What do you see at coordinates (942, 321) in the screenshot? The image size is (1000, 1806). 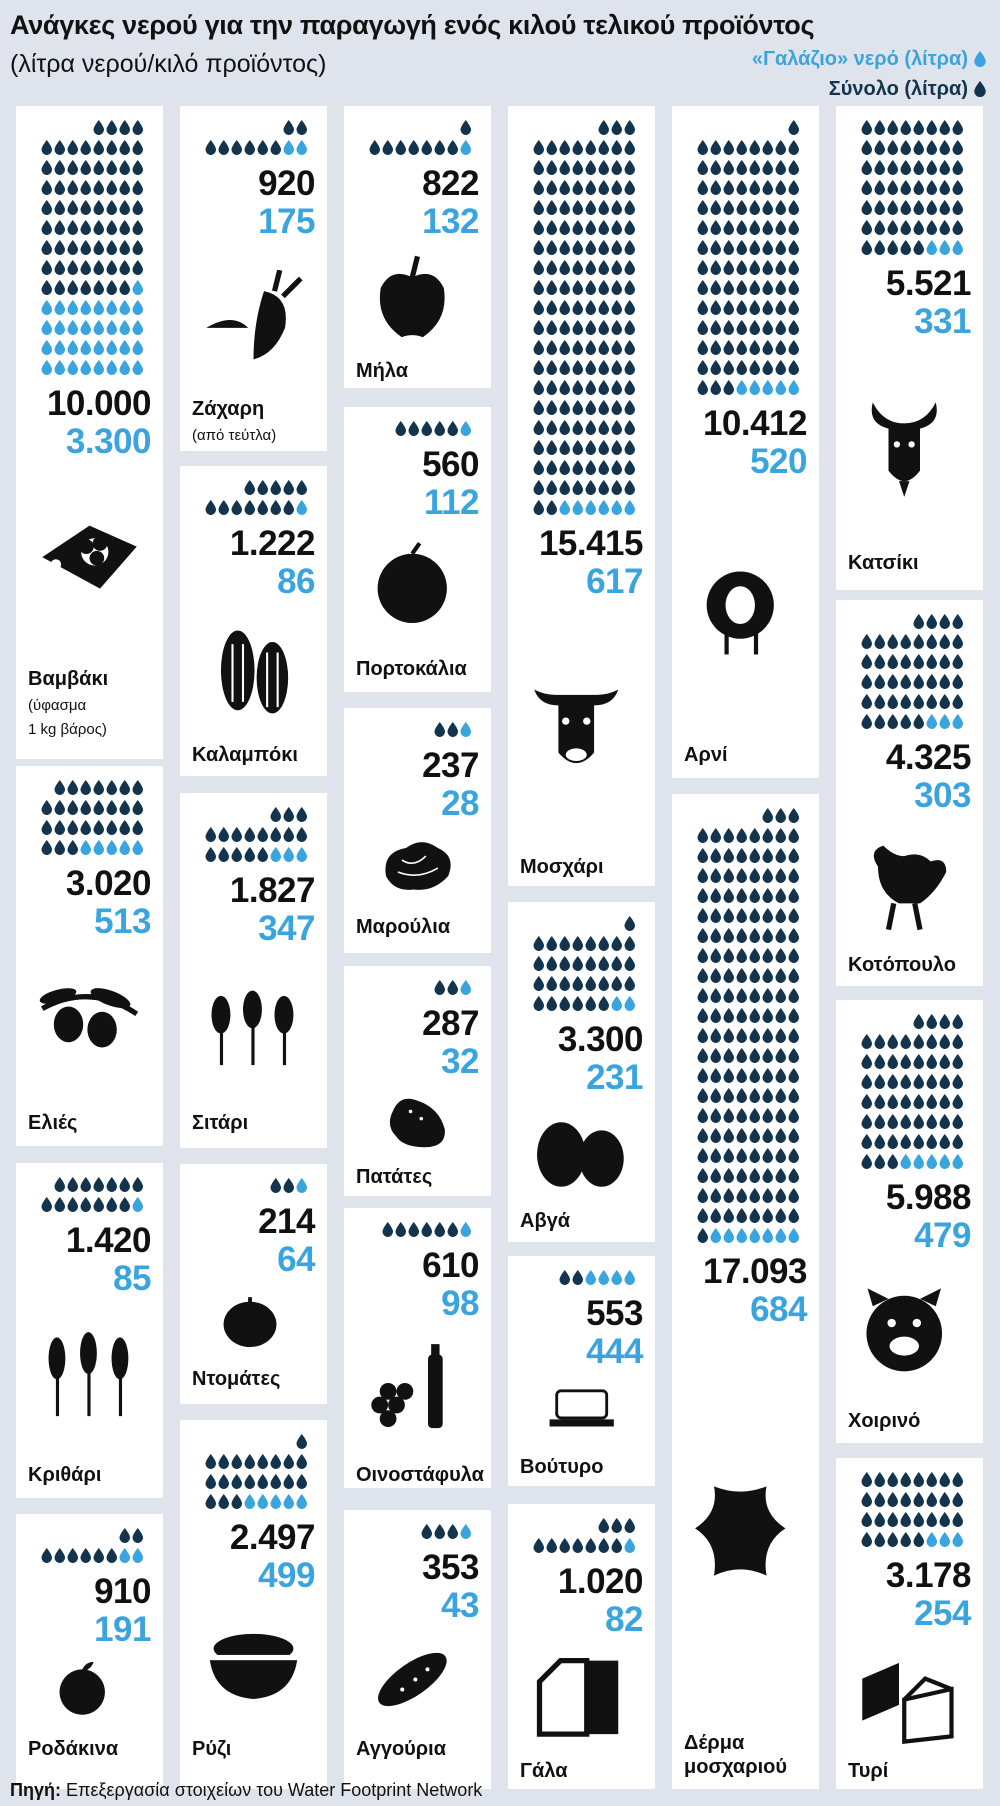 I see `blue-value: 331` at bounding box center [942, 321].